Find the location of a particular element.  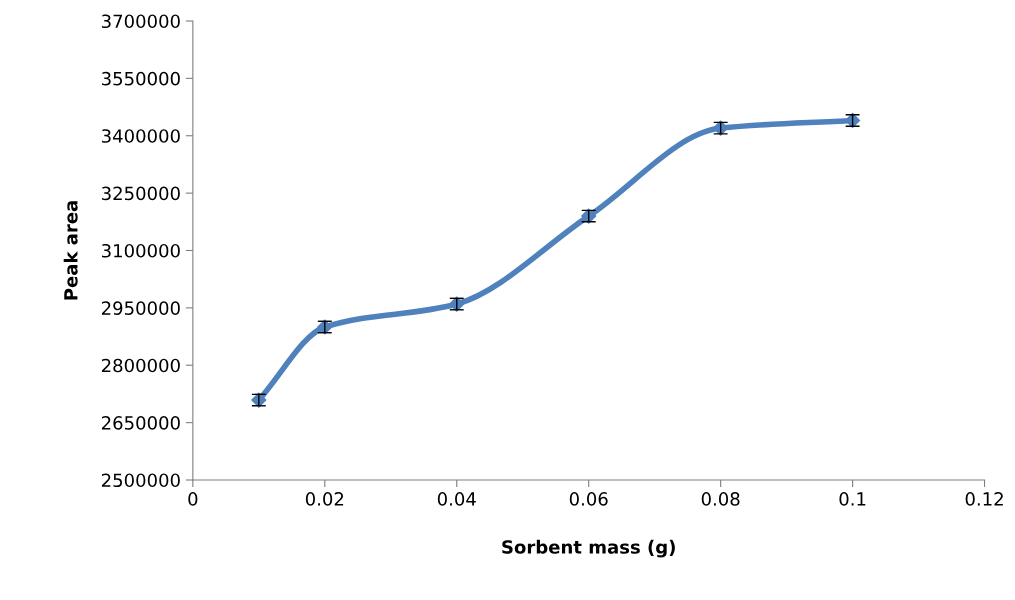

x-tick-label: 0.1 is located at coordinates (852, 499).